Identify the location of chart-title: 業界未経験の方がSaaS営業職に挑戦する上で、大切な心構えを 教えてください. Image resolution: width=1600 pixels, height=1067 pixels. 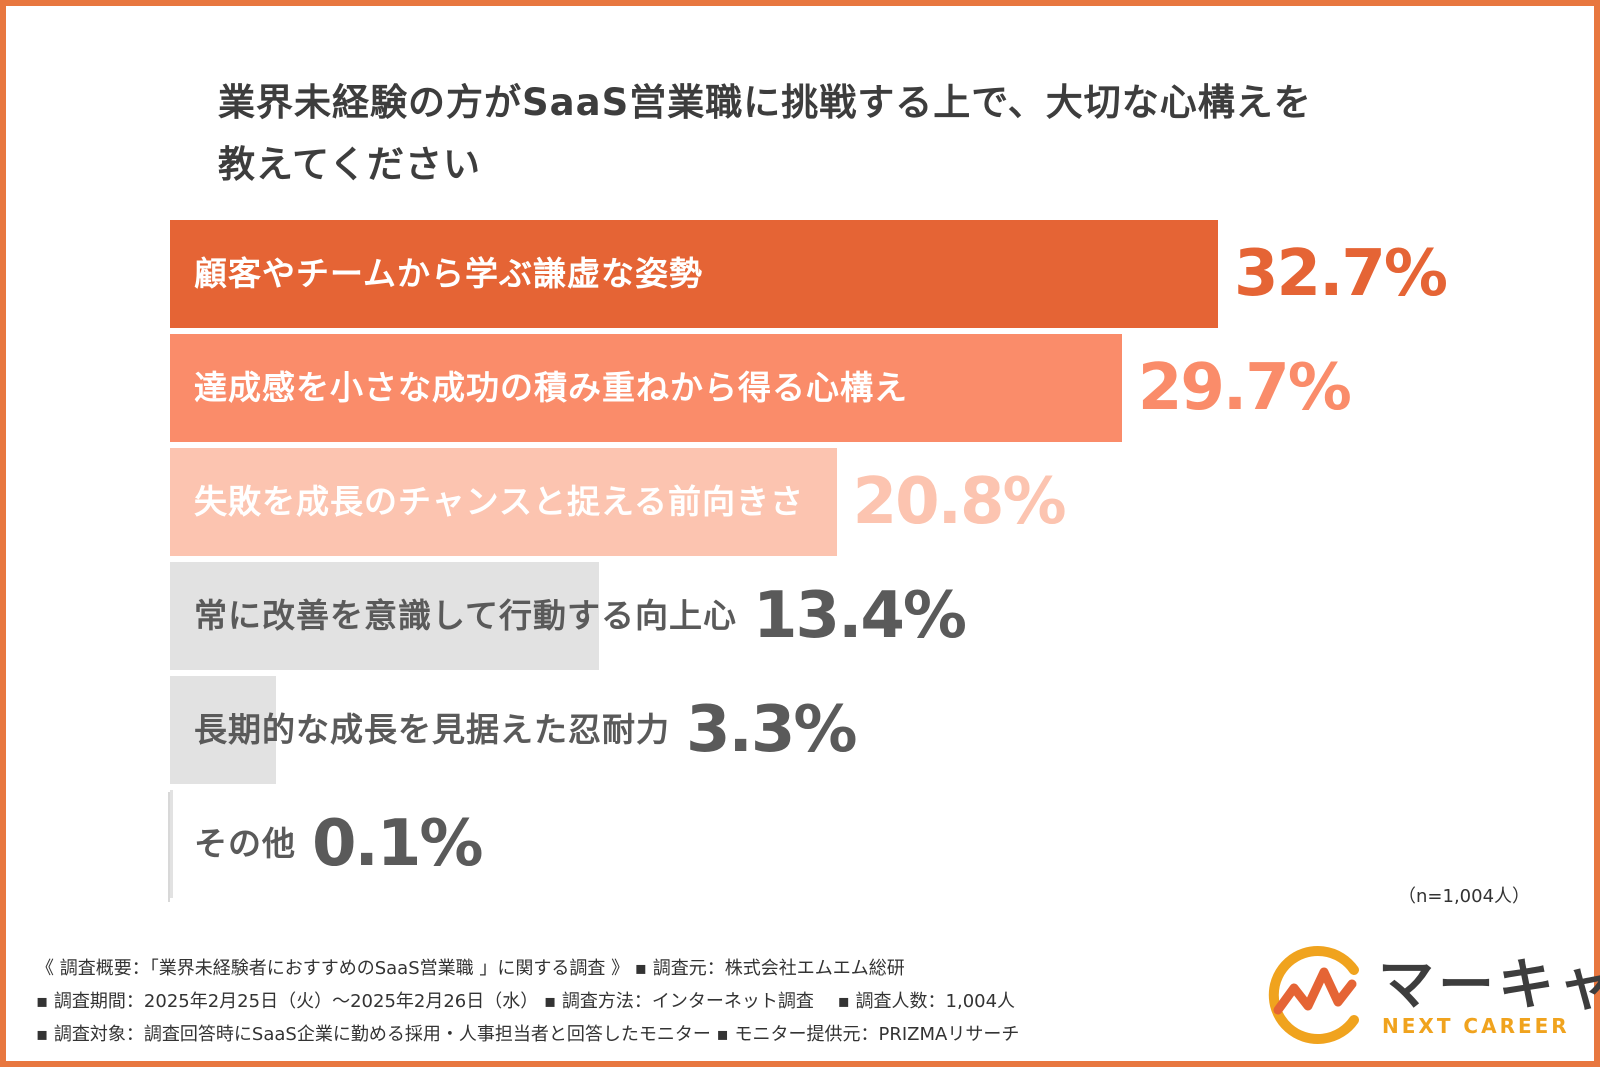
(818, 134).